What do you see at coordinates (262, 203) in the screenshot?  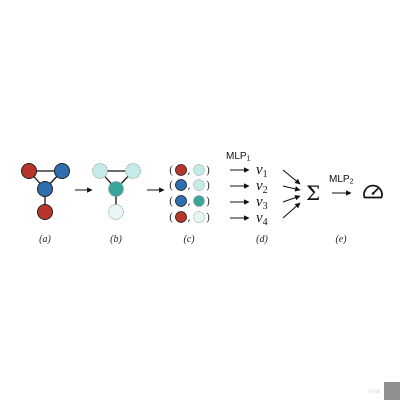 I see `v3-label: v3` at bounding box center [262, 203].